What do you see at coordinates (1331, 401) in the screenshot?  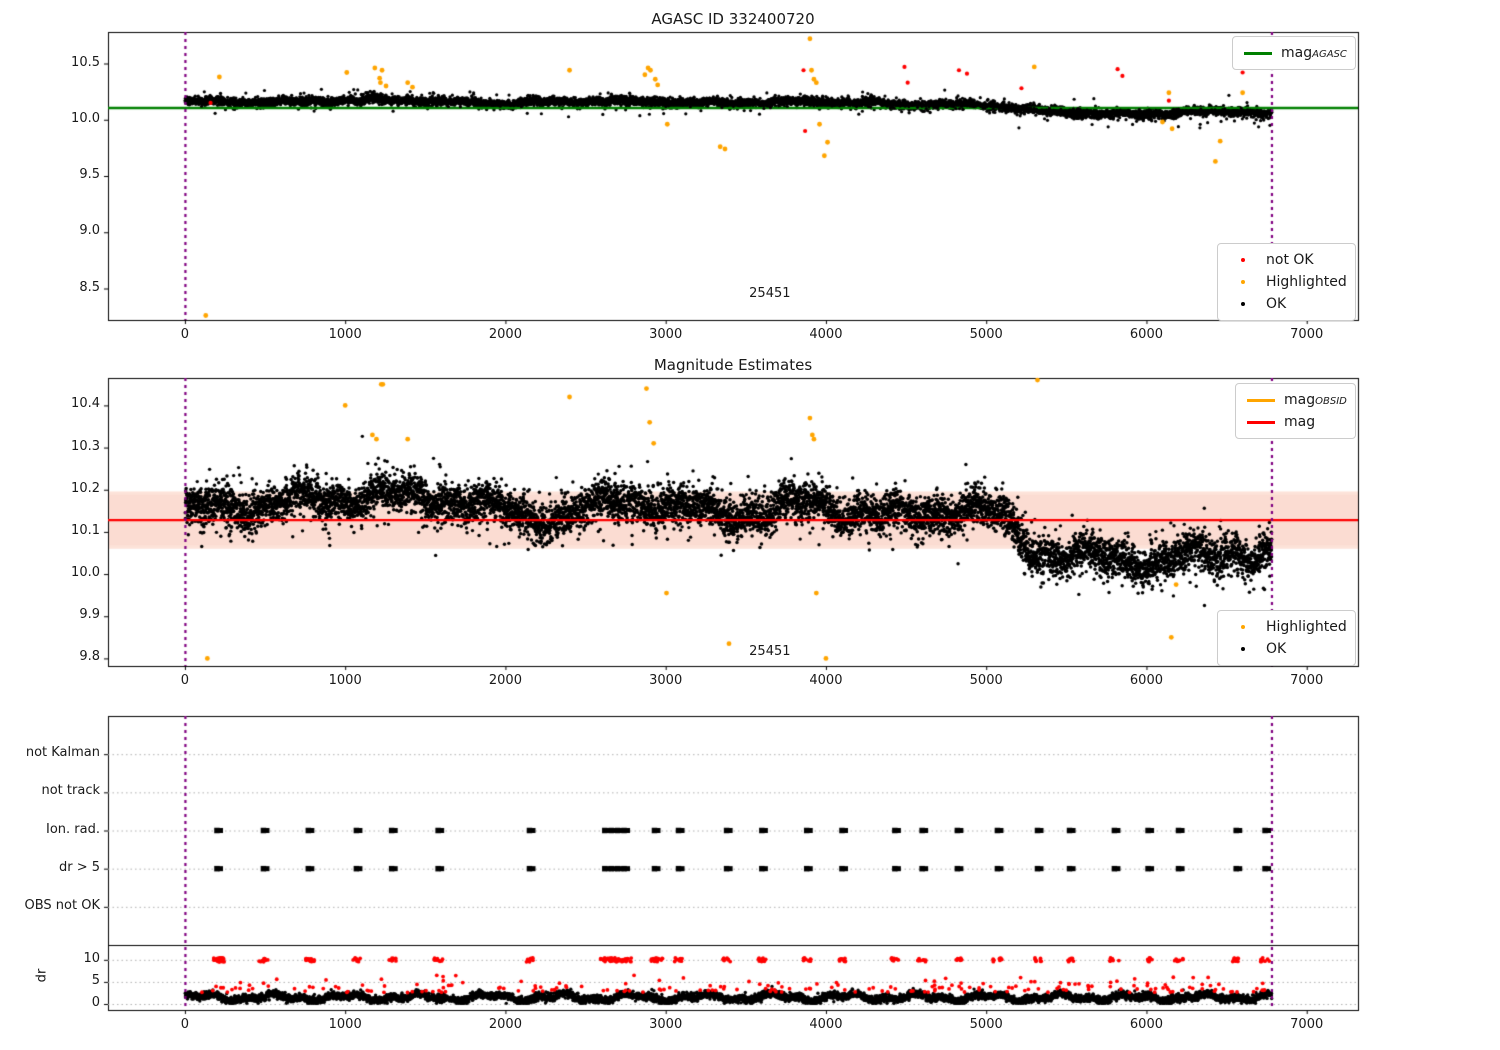 I see `legend-label-subscript: OBSID` at bounding box center [1331, 401].